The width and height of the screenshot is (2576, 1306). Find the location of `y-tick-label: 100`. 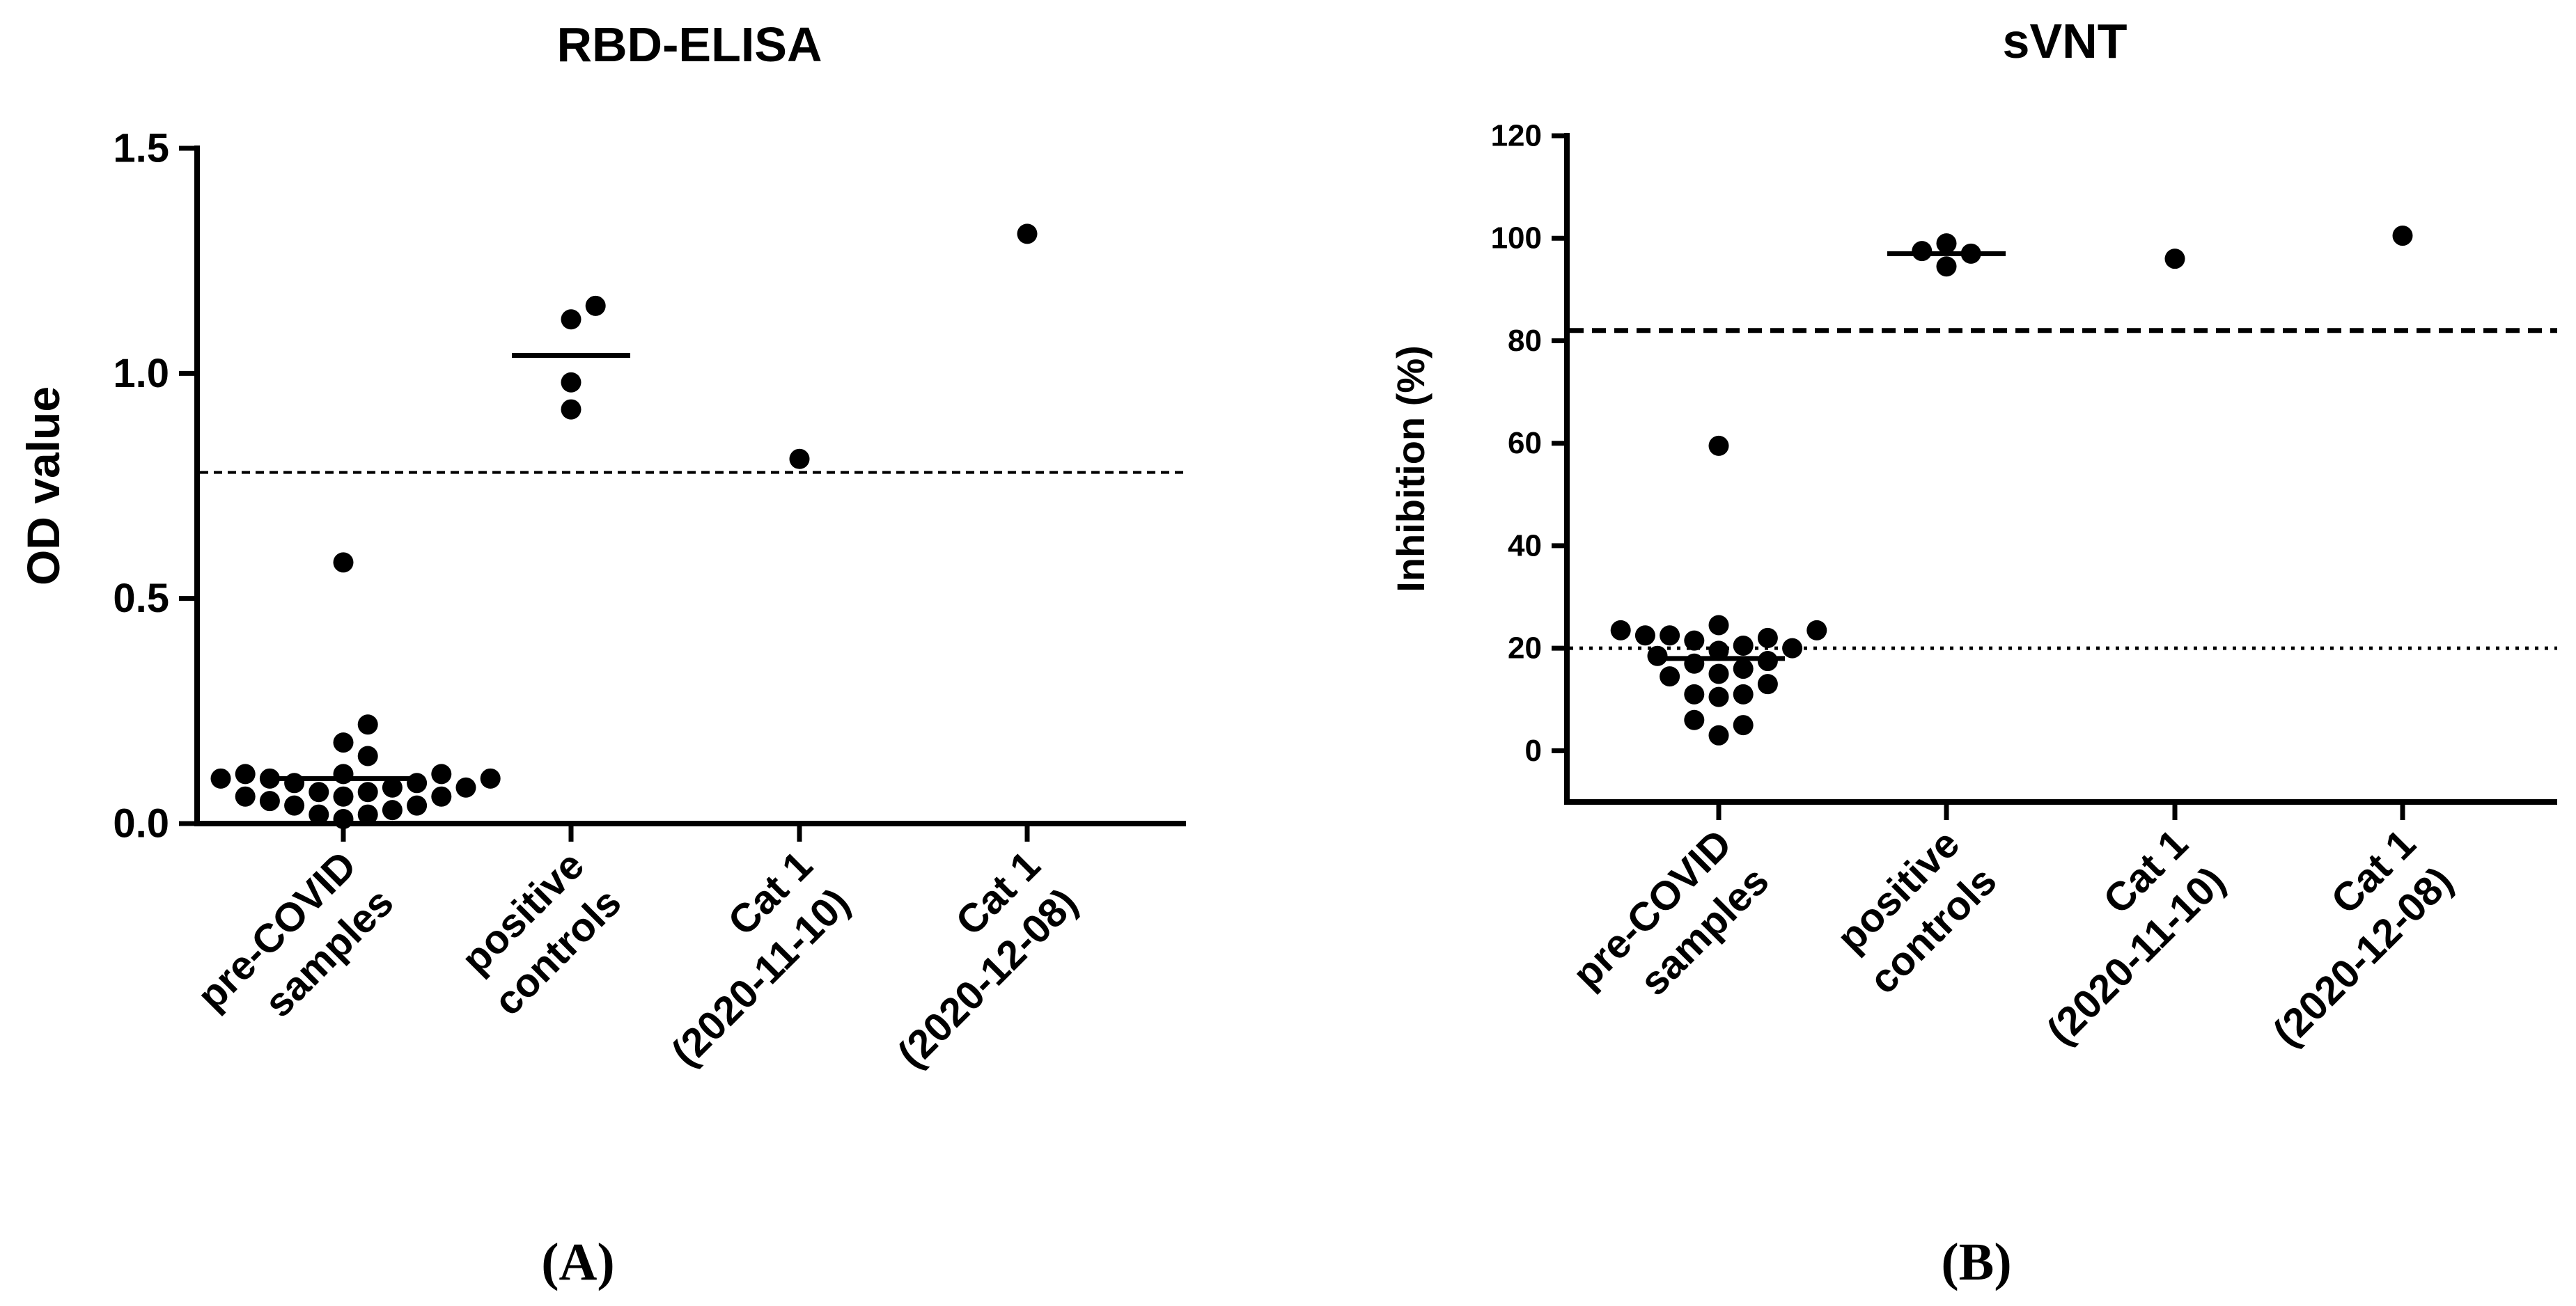

y-tick-label: 100 is located at coordinates (1516, 238).